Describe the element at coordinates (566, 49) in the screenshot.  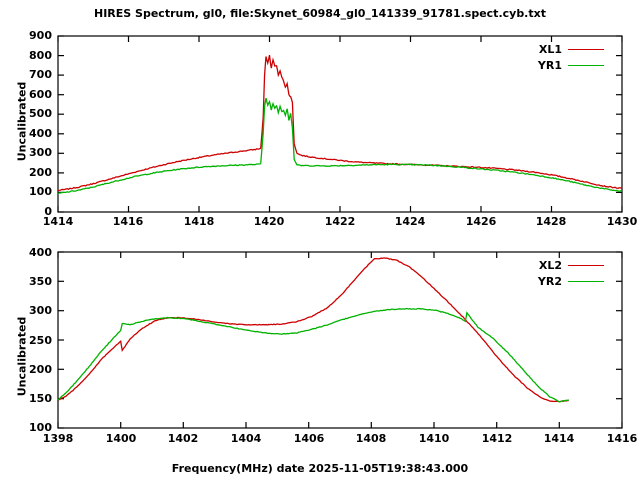
I see `legend-item-XL1: XL1` at that location.